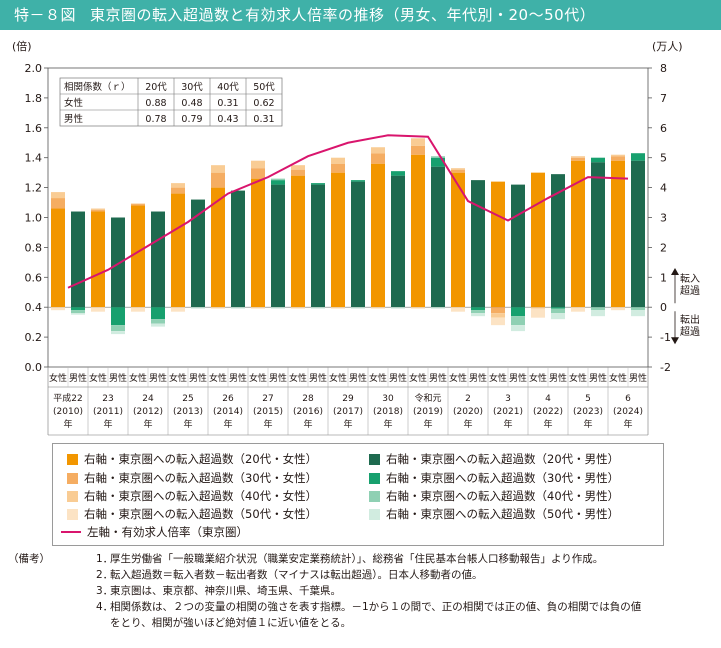 The width and height of the screenshot is (721, 648). I want to click on x-tick-label-year-western: (2011), so click(108, 412).